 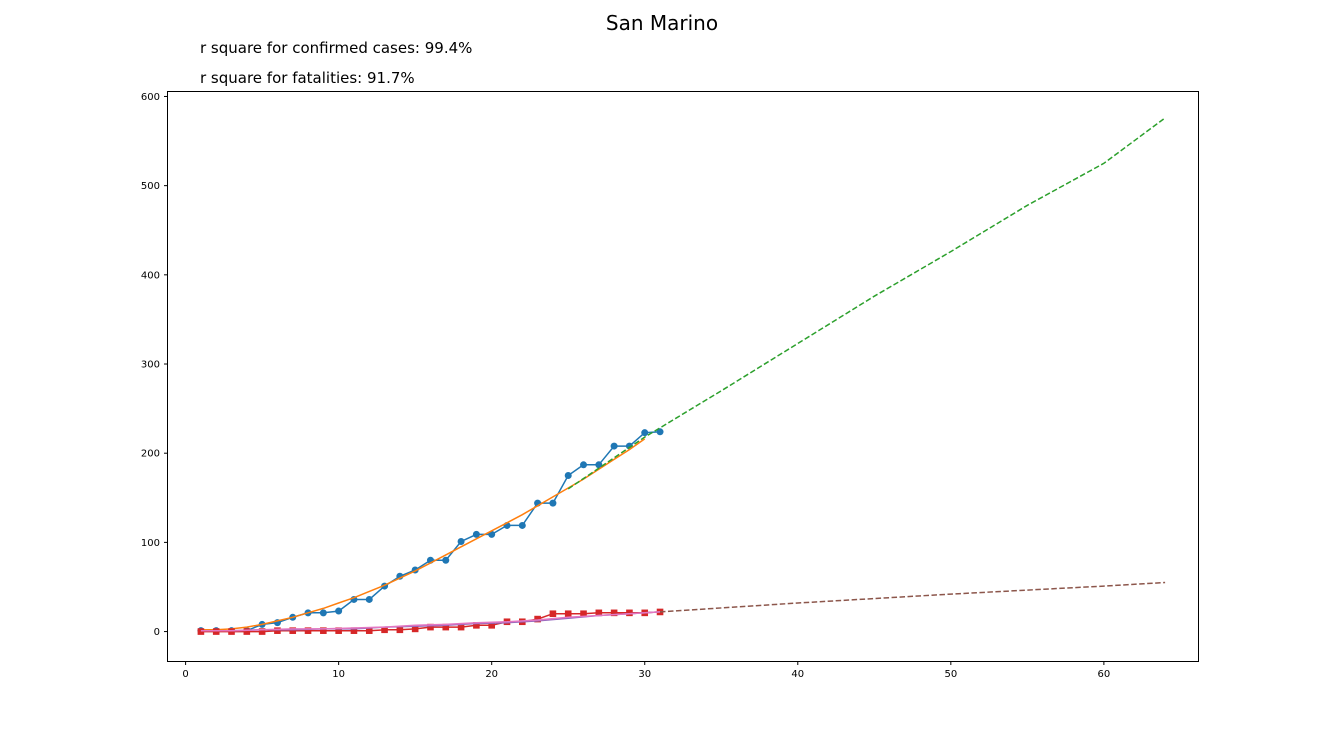 What do you see at coordinates (185, 674) in the screenshot?
I see `x-tick-label: 0` at bounding box center [185, 674].